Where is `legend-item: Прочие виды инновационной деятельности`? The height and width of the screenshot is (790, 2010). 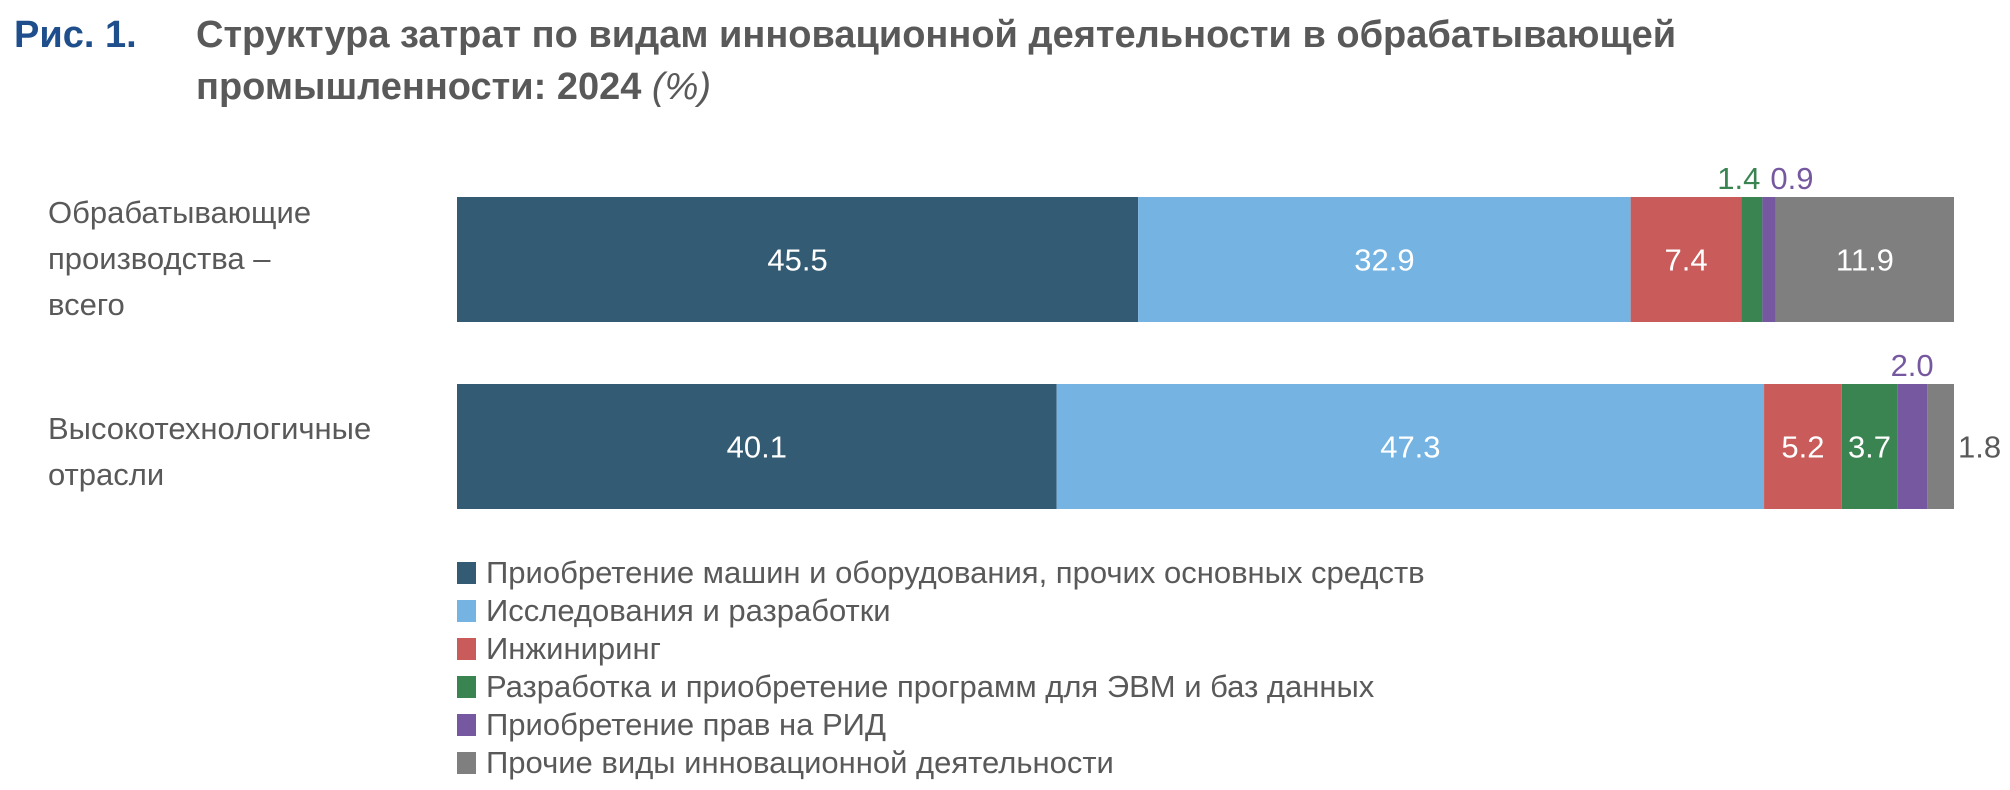 legend-item: Прочие виды инновационной деятельности is located at coordinates (785, 763).